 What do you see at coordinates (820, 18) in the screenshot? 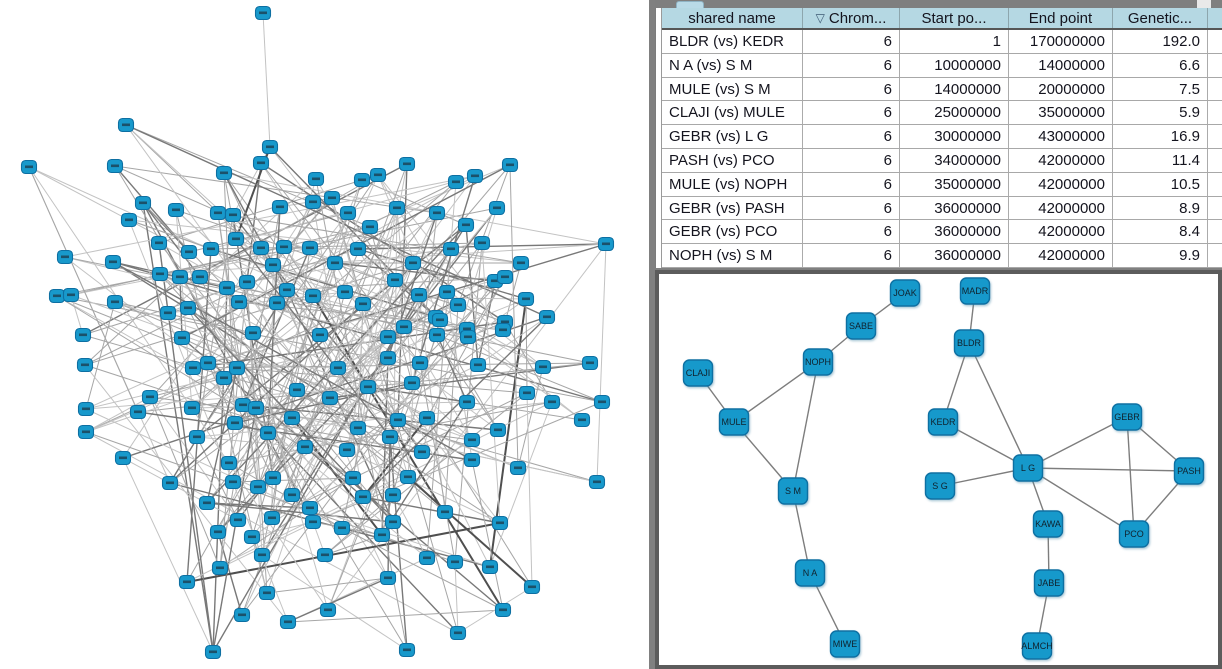
I see `filter-icon: ▽` at bounding box center [820, 18].